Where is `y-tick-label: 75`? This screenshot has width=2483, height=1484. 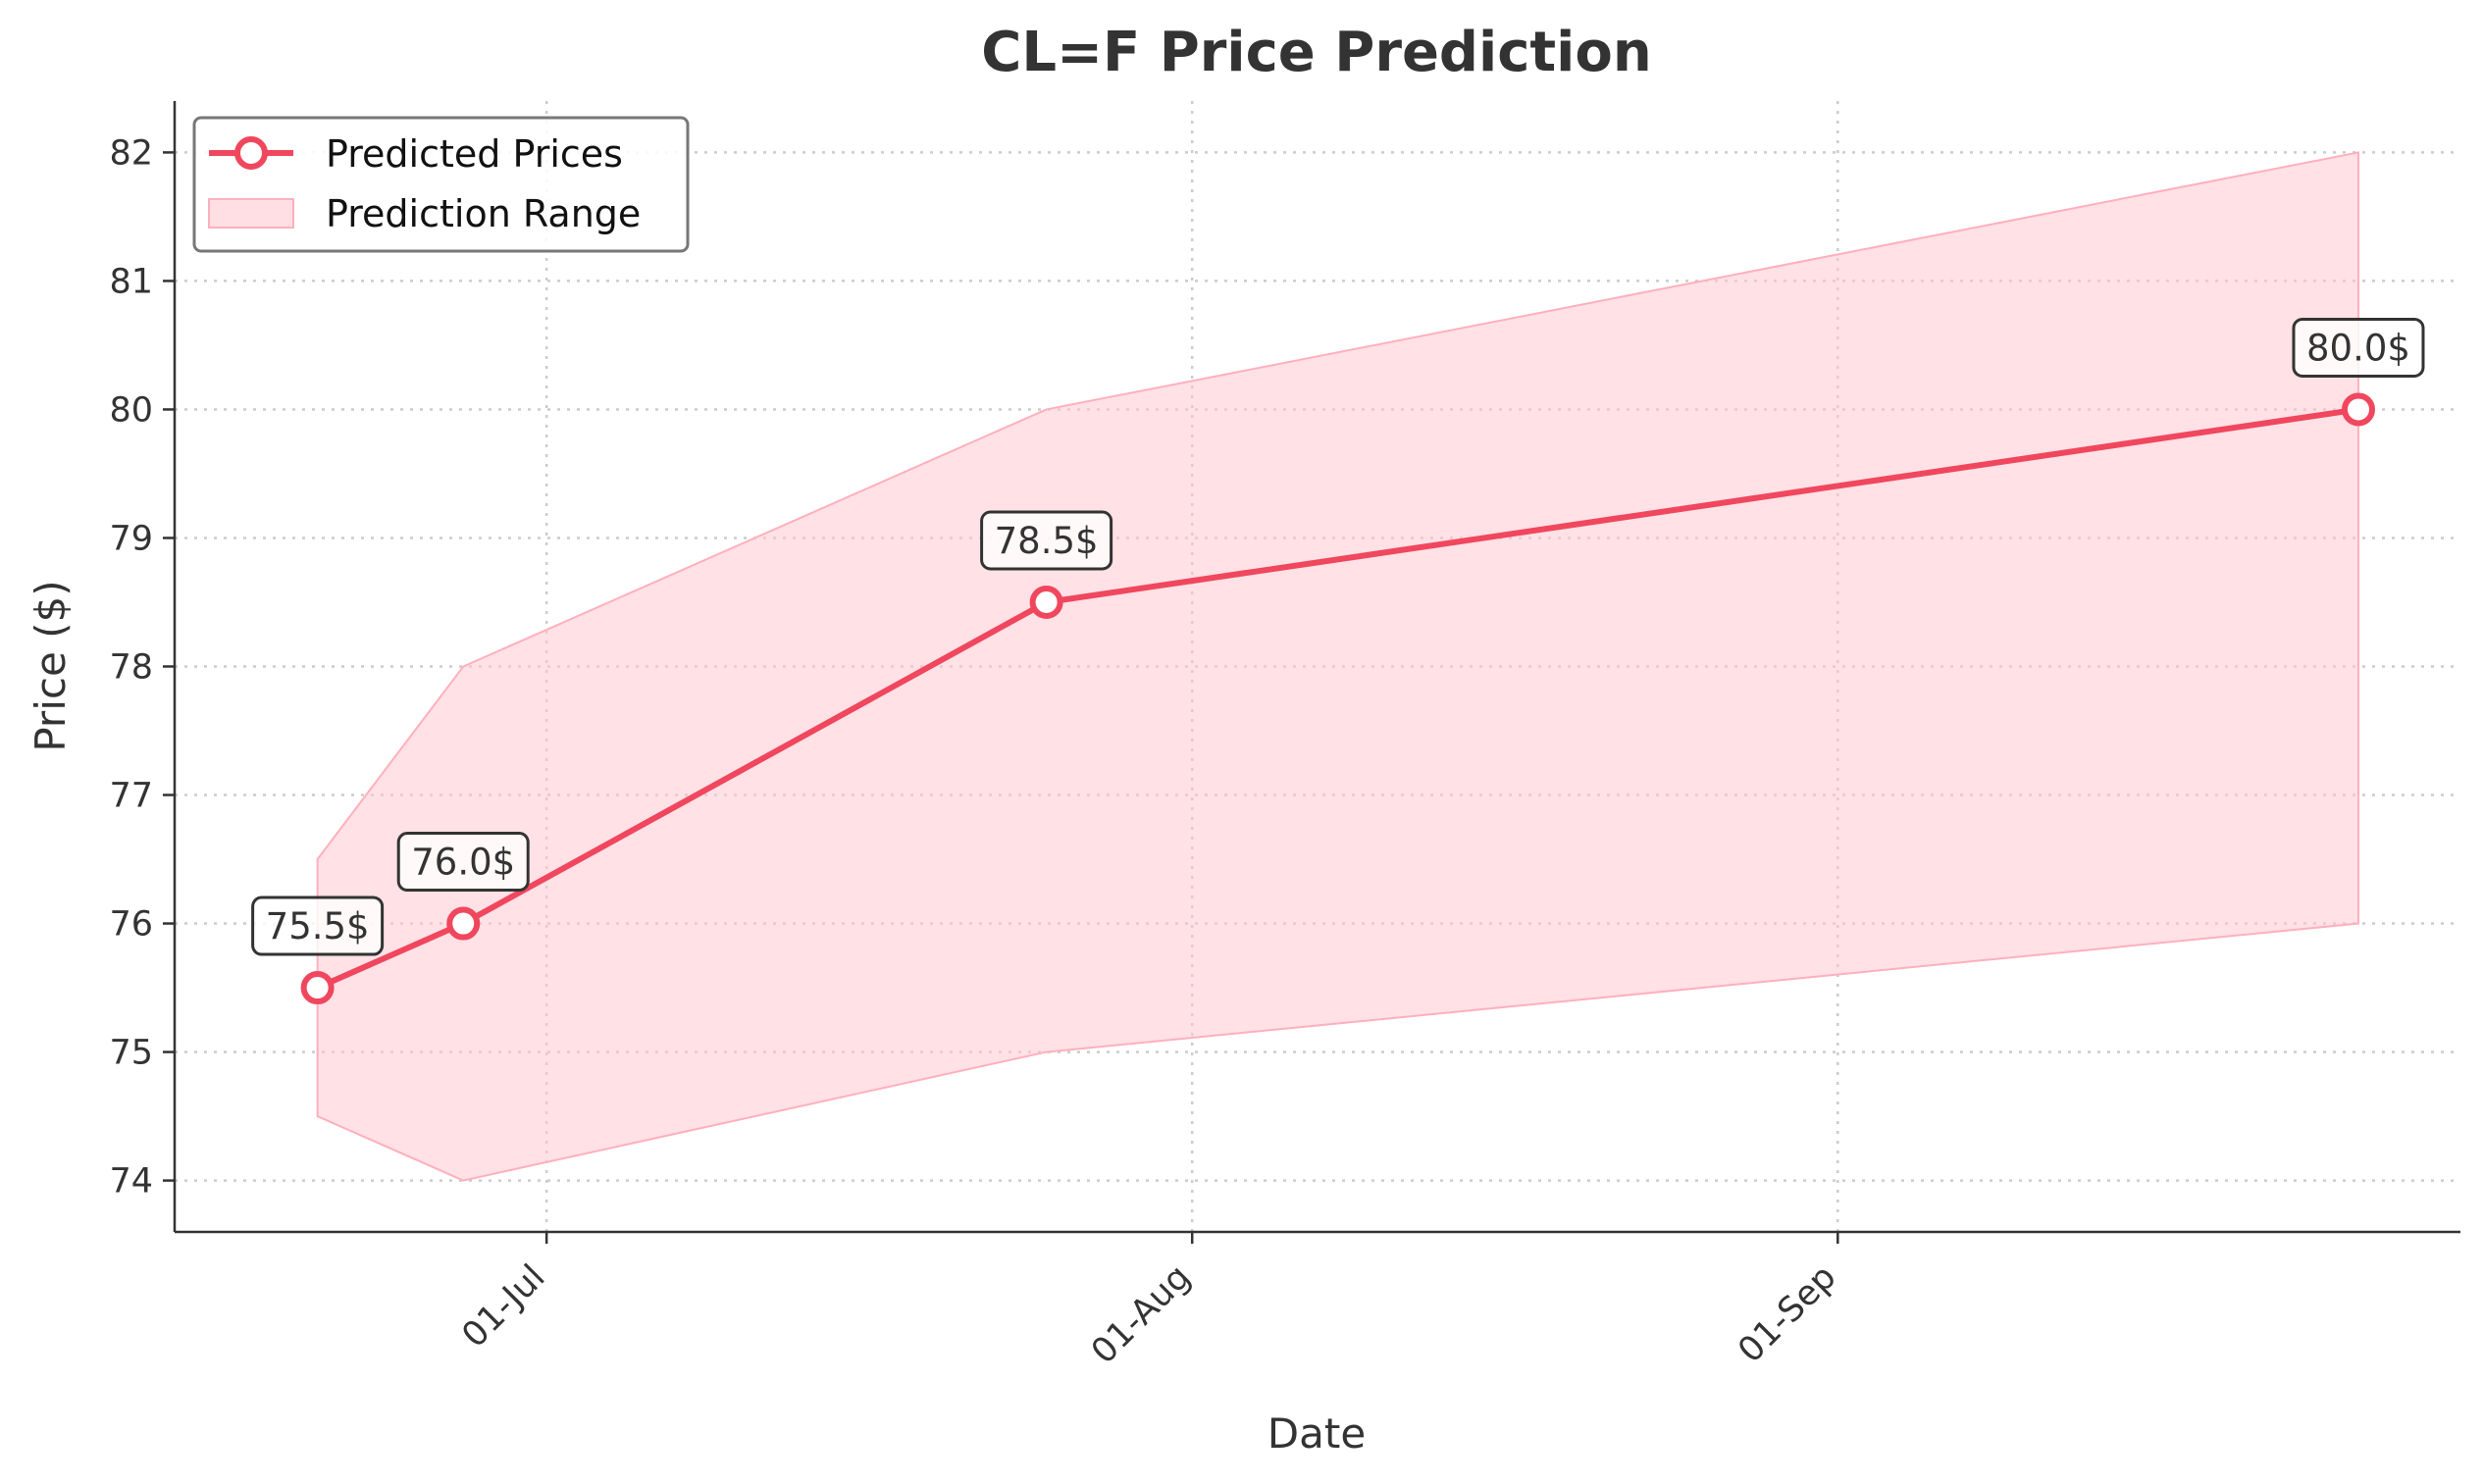
y-tick-label: 75 is located at coordinates (131, 1053).